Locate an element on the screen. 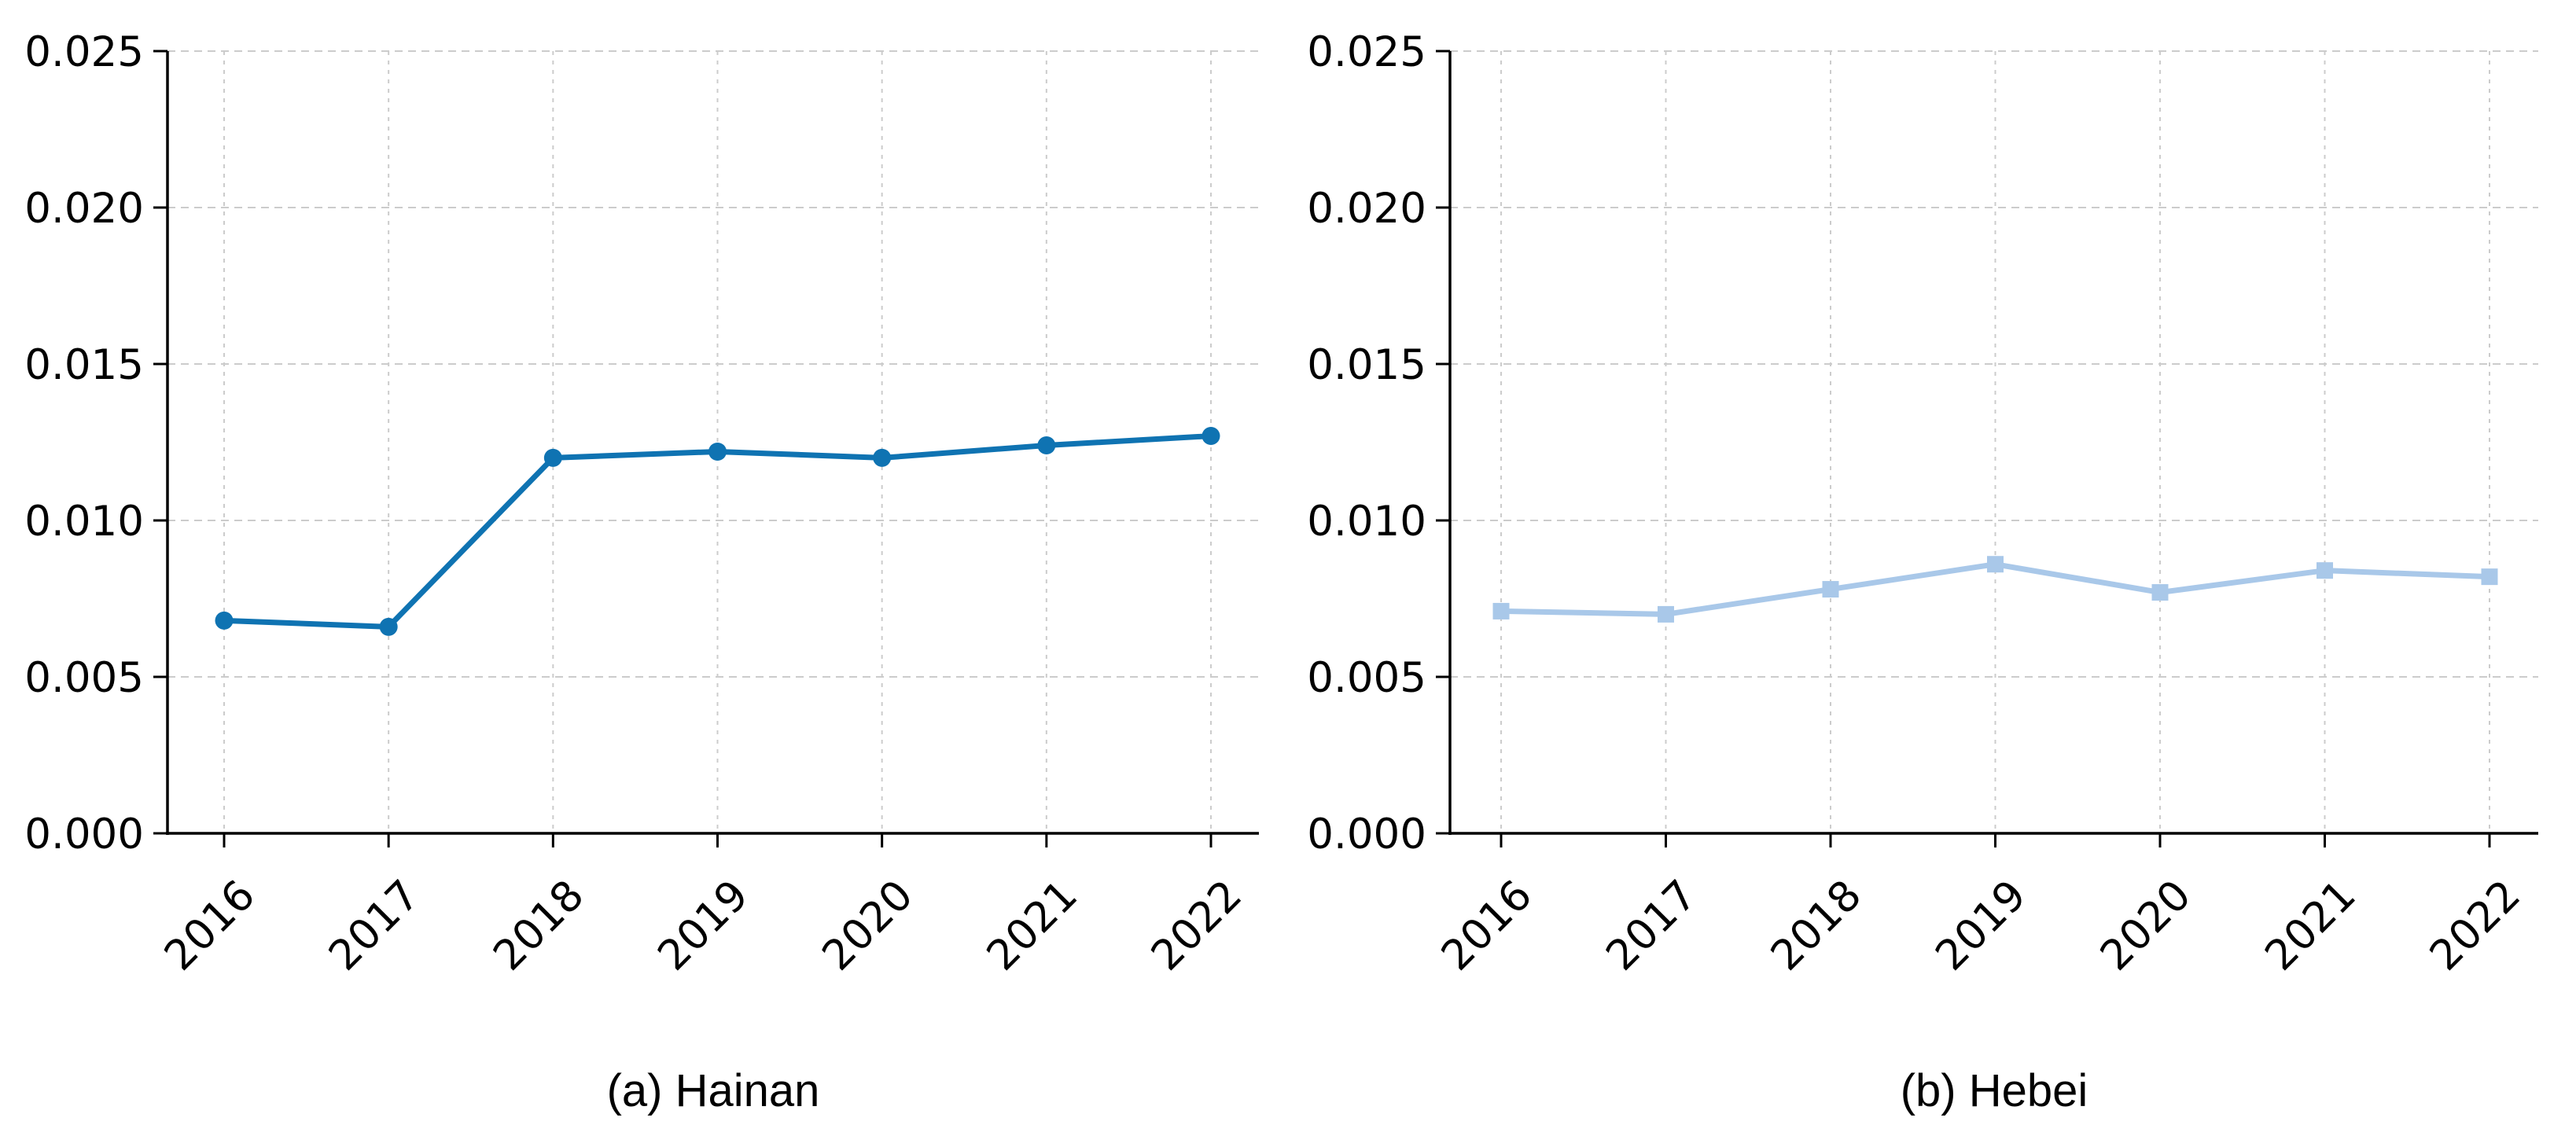 The width and height of the screenshot is (2576, 1147). data-line is located at coordinates (718, 531).